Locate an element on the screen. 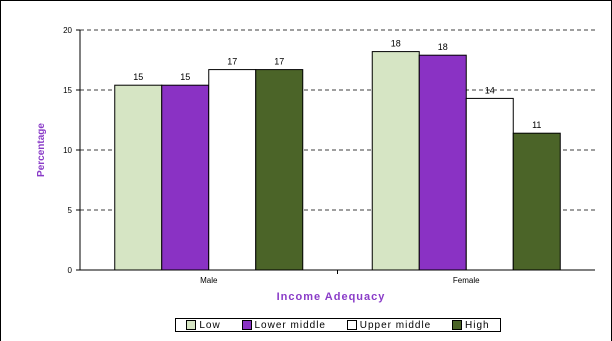  bar-female-upper-middle is located at coordinates (489, 184).